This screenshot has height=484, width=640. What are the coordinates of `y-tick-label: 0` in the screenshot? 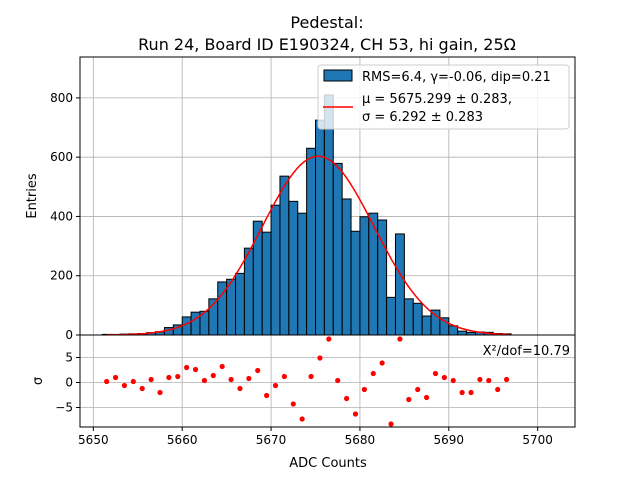 It's located at (69, 335).